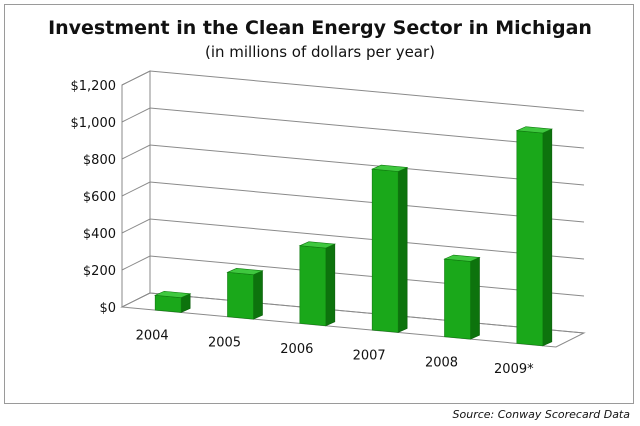 This screenshot has width=640, height=426. What do you see at coordinates (152, 336) in the screenshot?
I see `x-tick-label: 2004` at bounding box center [152, 336].